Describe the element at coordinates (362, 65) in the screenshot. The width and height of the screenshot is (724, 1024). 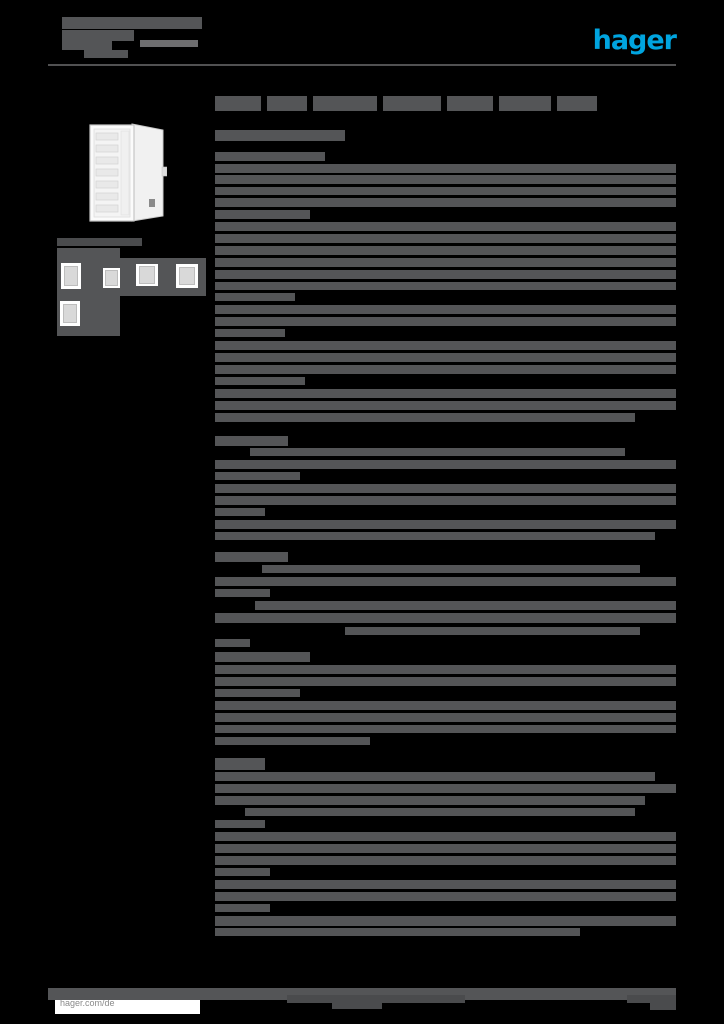
I see `header-divider` at that location.